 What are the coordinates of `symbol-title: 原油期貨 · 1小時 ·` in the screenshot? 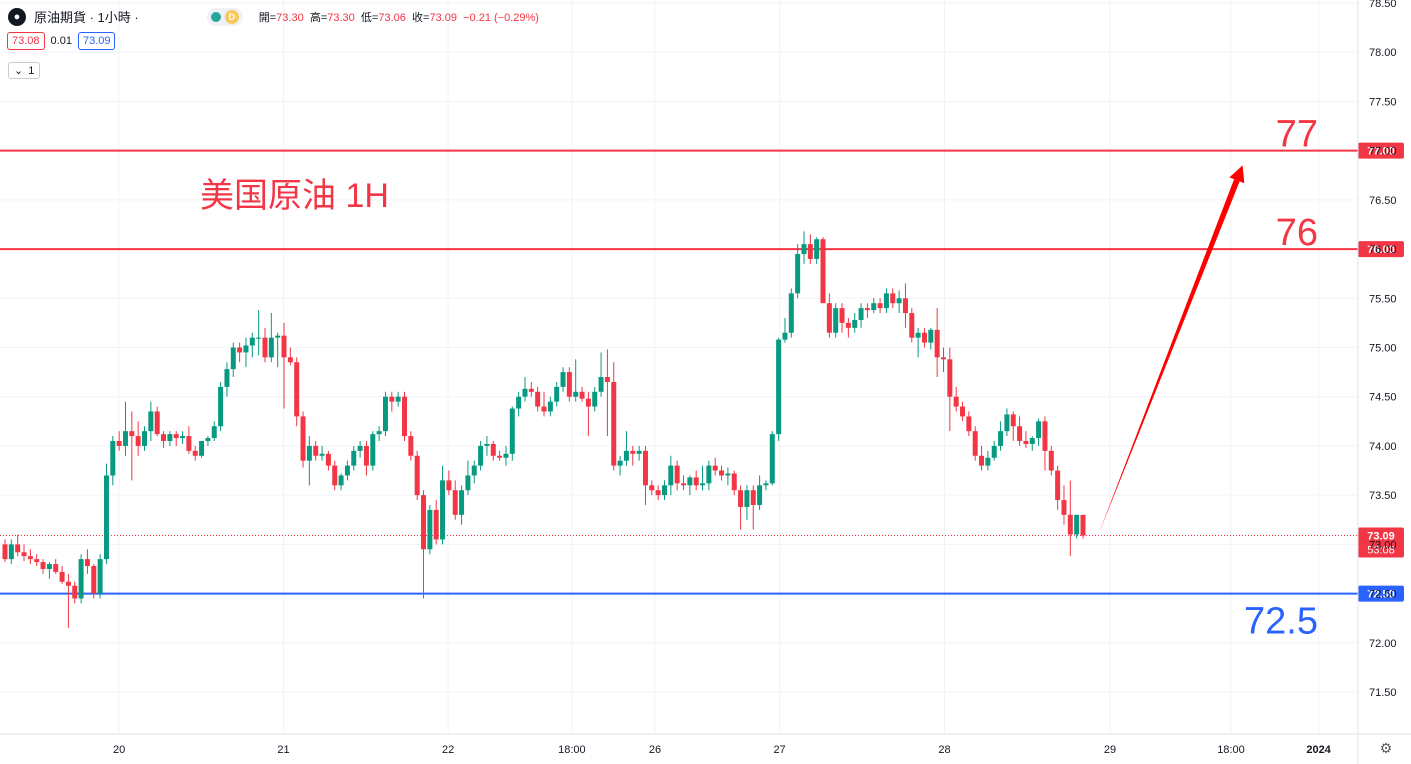 It's located at (86, 17).